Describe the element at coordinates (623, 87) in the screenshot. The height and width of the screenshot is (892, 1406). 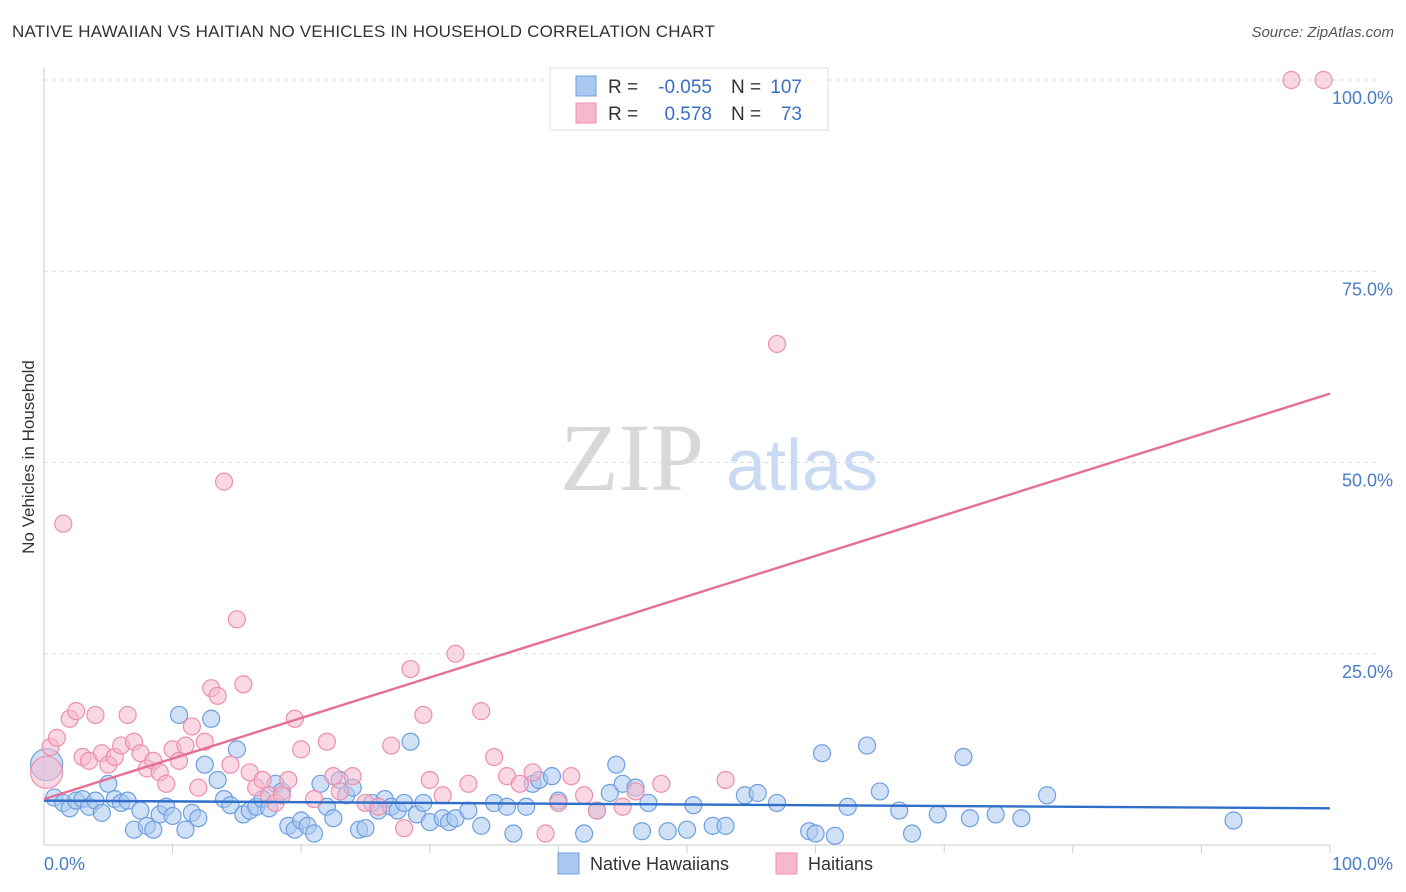
I see `legend-r-label-1: R =` at that location.